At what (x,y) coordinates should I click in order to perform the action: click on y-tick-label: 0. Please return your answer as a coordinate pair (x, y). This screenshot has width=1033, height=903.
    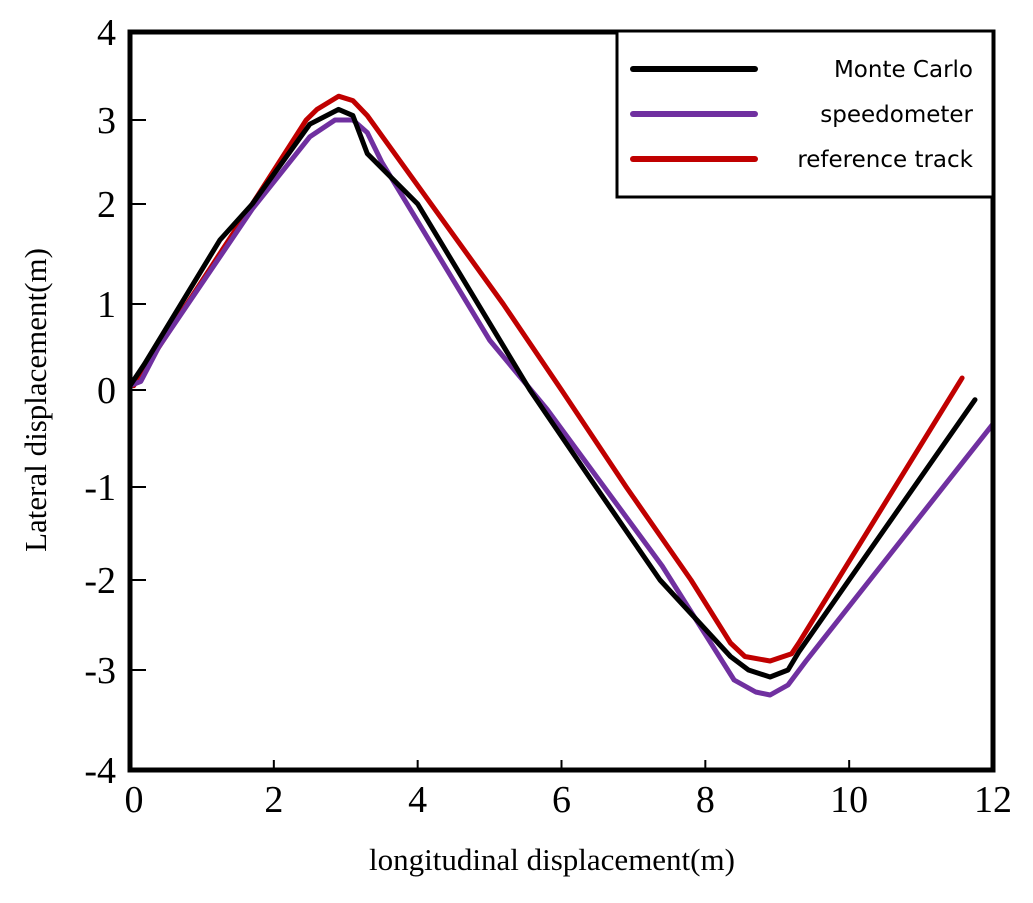
    Looking at the image, I should click on (106, 391).